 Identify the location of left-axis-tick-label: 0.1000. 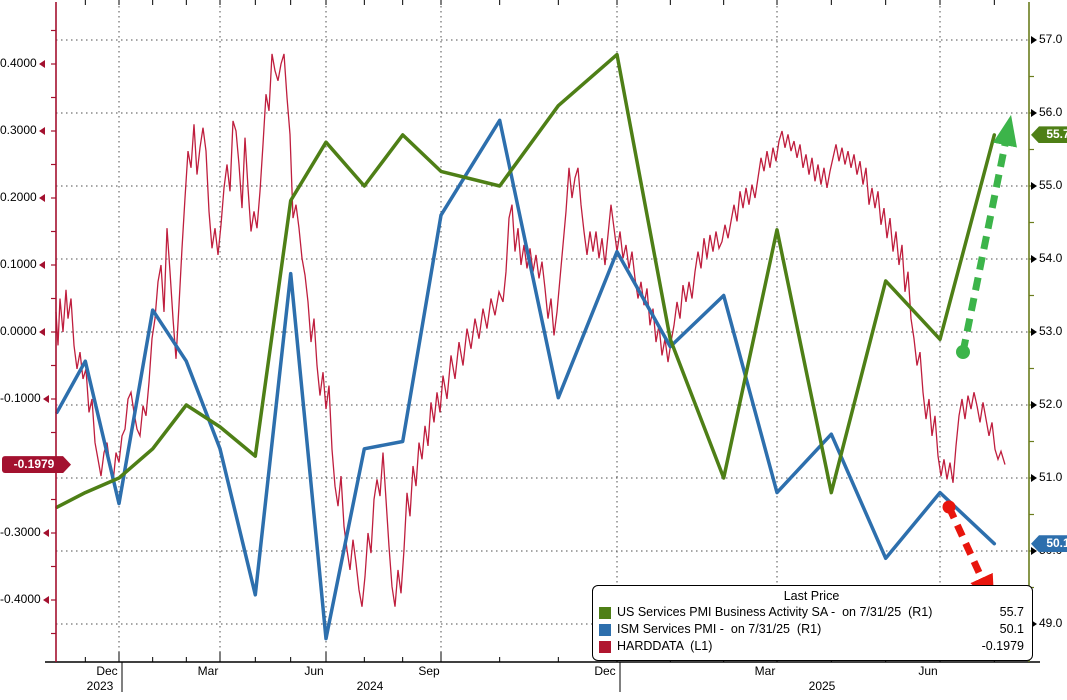
(22, 264).